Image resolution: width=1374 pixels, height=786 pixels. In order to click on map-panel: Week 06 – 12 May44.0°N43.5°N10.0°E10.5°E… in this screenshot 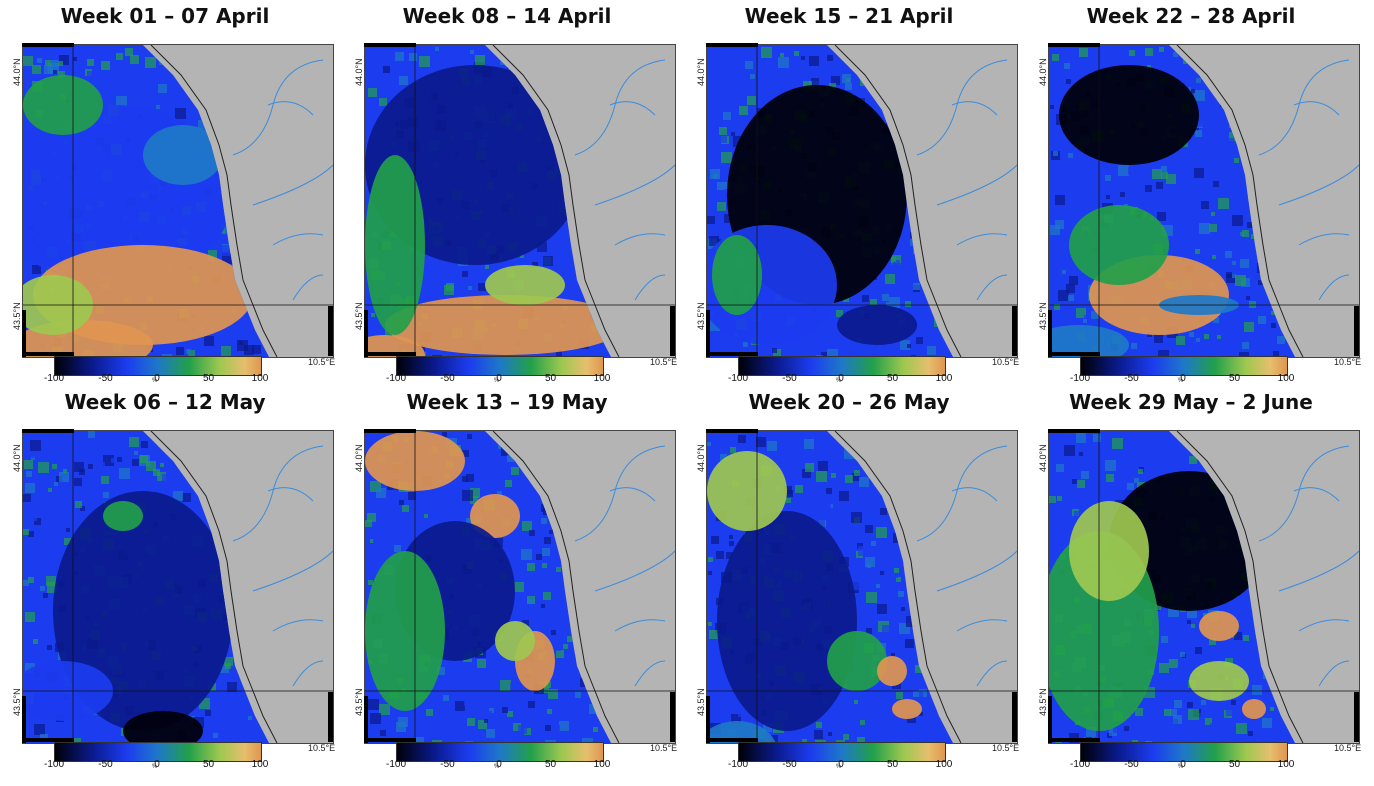, I will do `click(168, 578)`.